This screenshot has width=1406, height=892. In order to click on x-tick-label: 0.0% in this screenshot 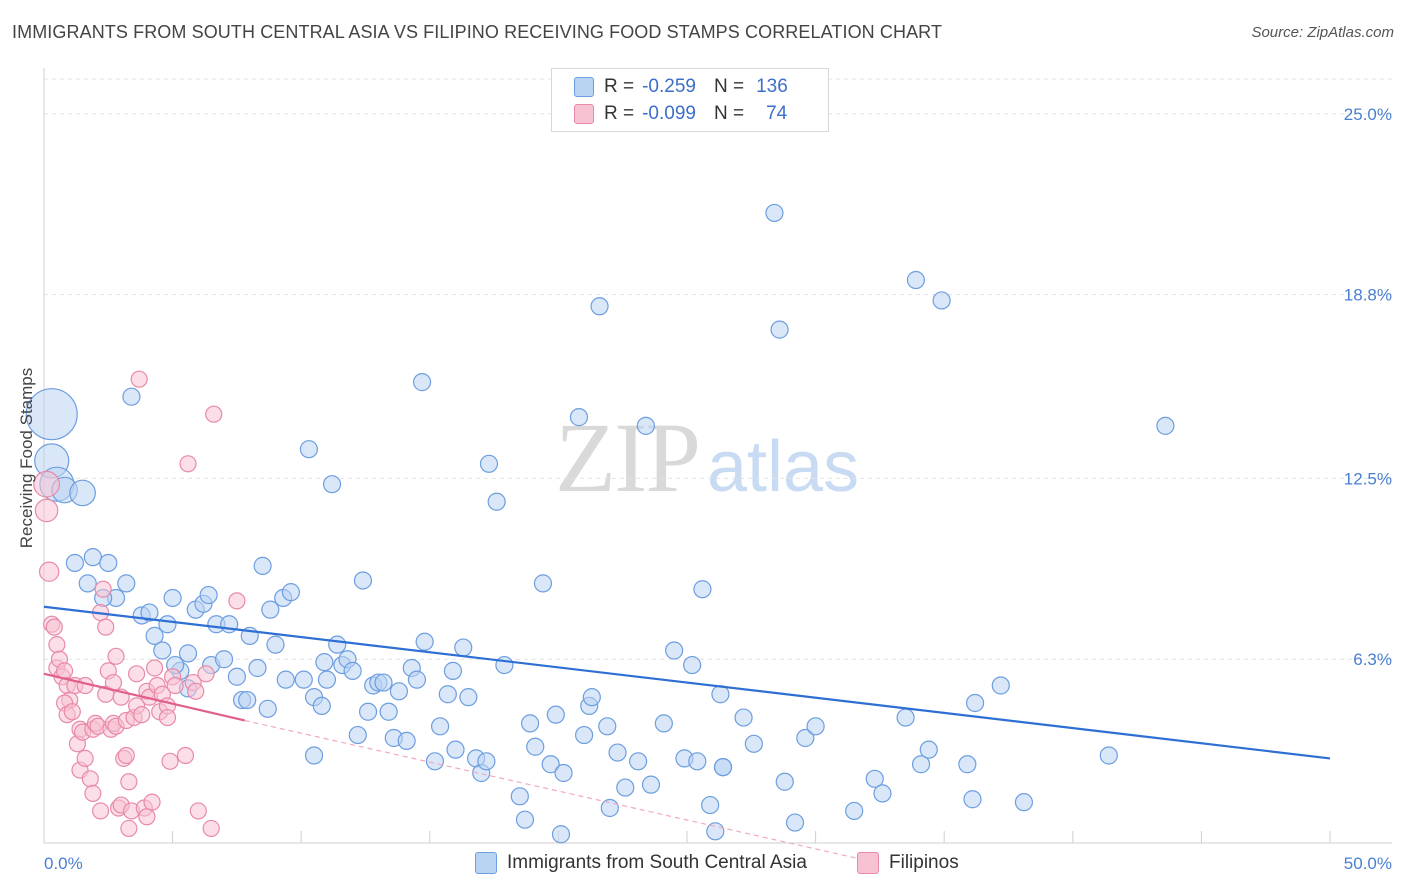, I will do `click(63, 863)`.